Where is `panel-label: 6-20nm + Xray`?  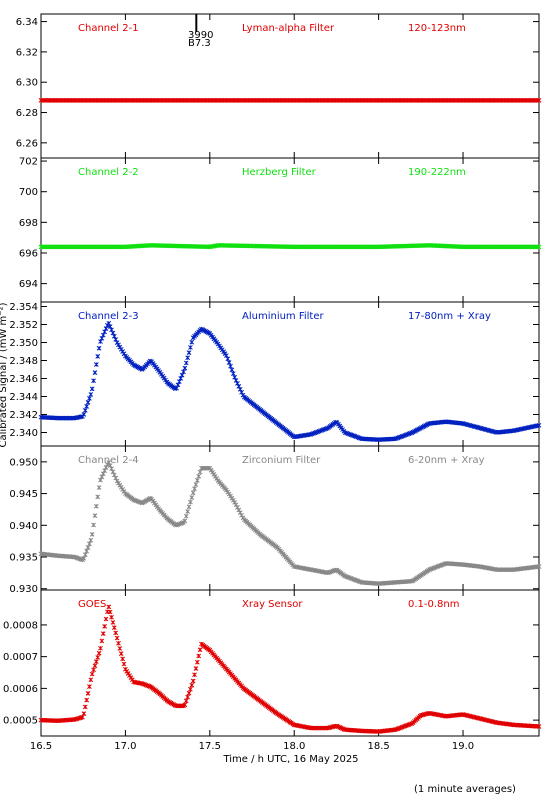
panel-label: 6-20nm + Xray is located at coordinates (446, 460).